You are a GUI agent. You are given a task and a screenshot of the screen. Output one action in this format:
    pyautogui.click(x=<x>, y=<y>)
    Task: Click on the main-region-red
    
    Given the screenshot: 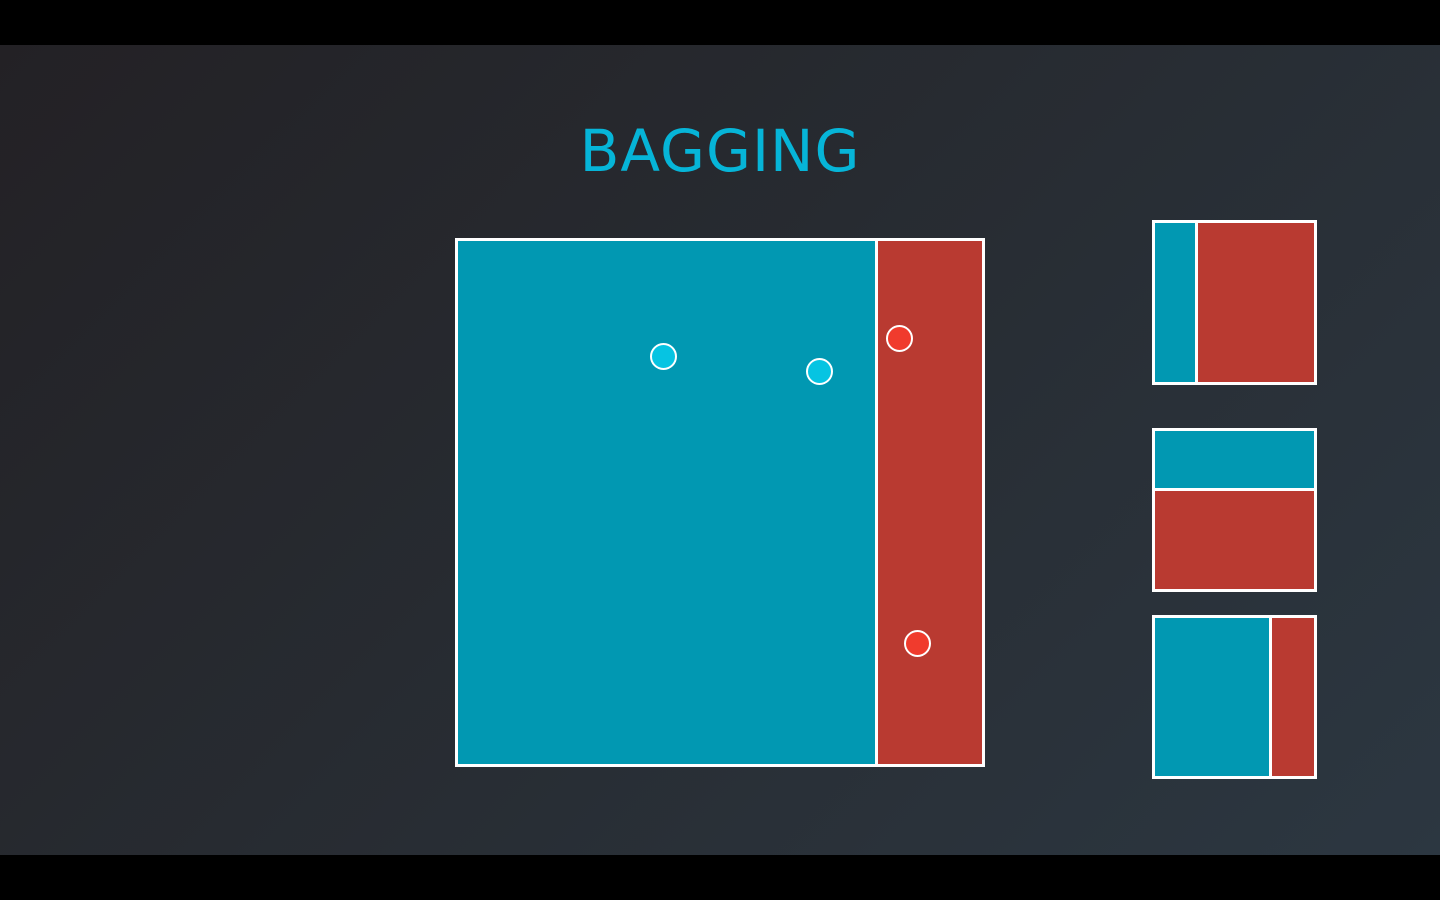 What is the action you would take?
    pyautogui.click(x=928, y=502)
    